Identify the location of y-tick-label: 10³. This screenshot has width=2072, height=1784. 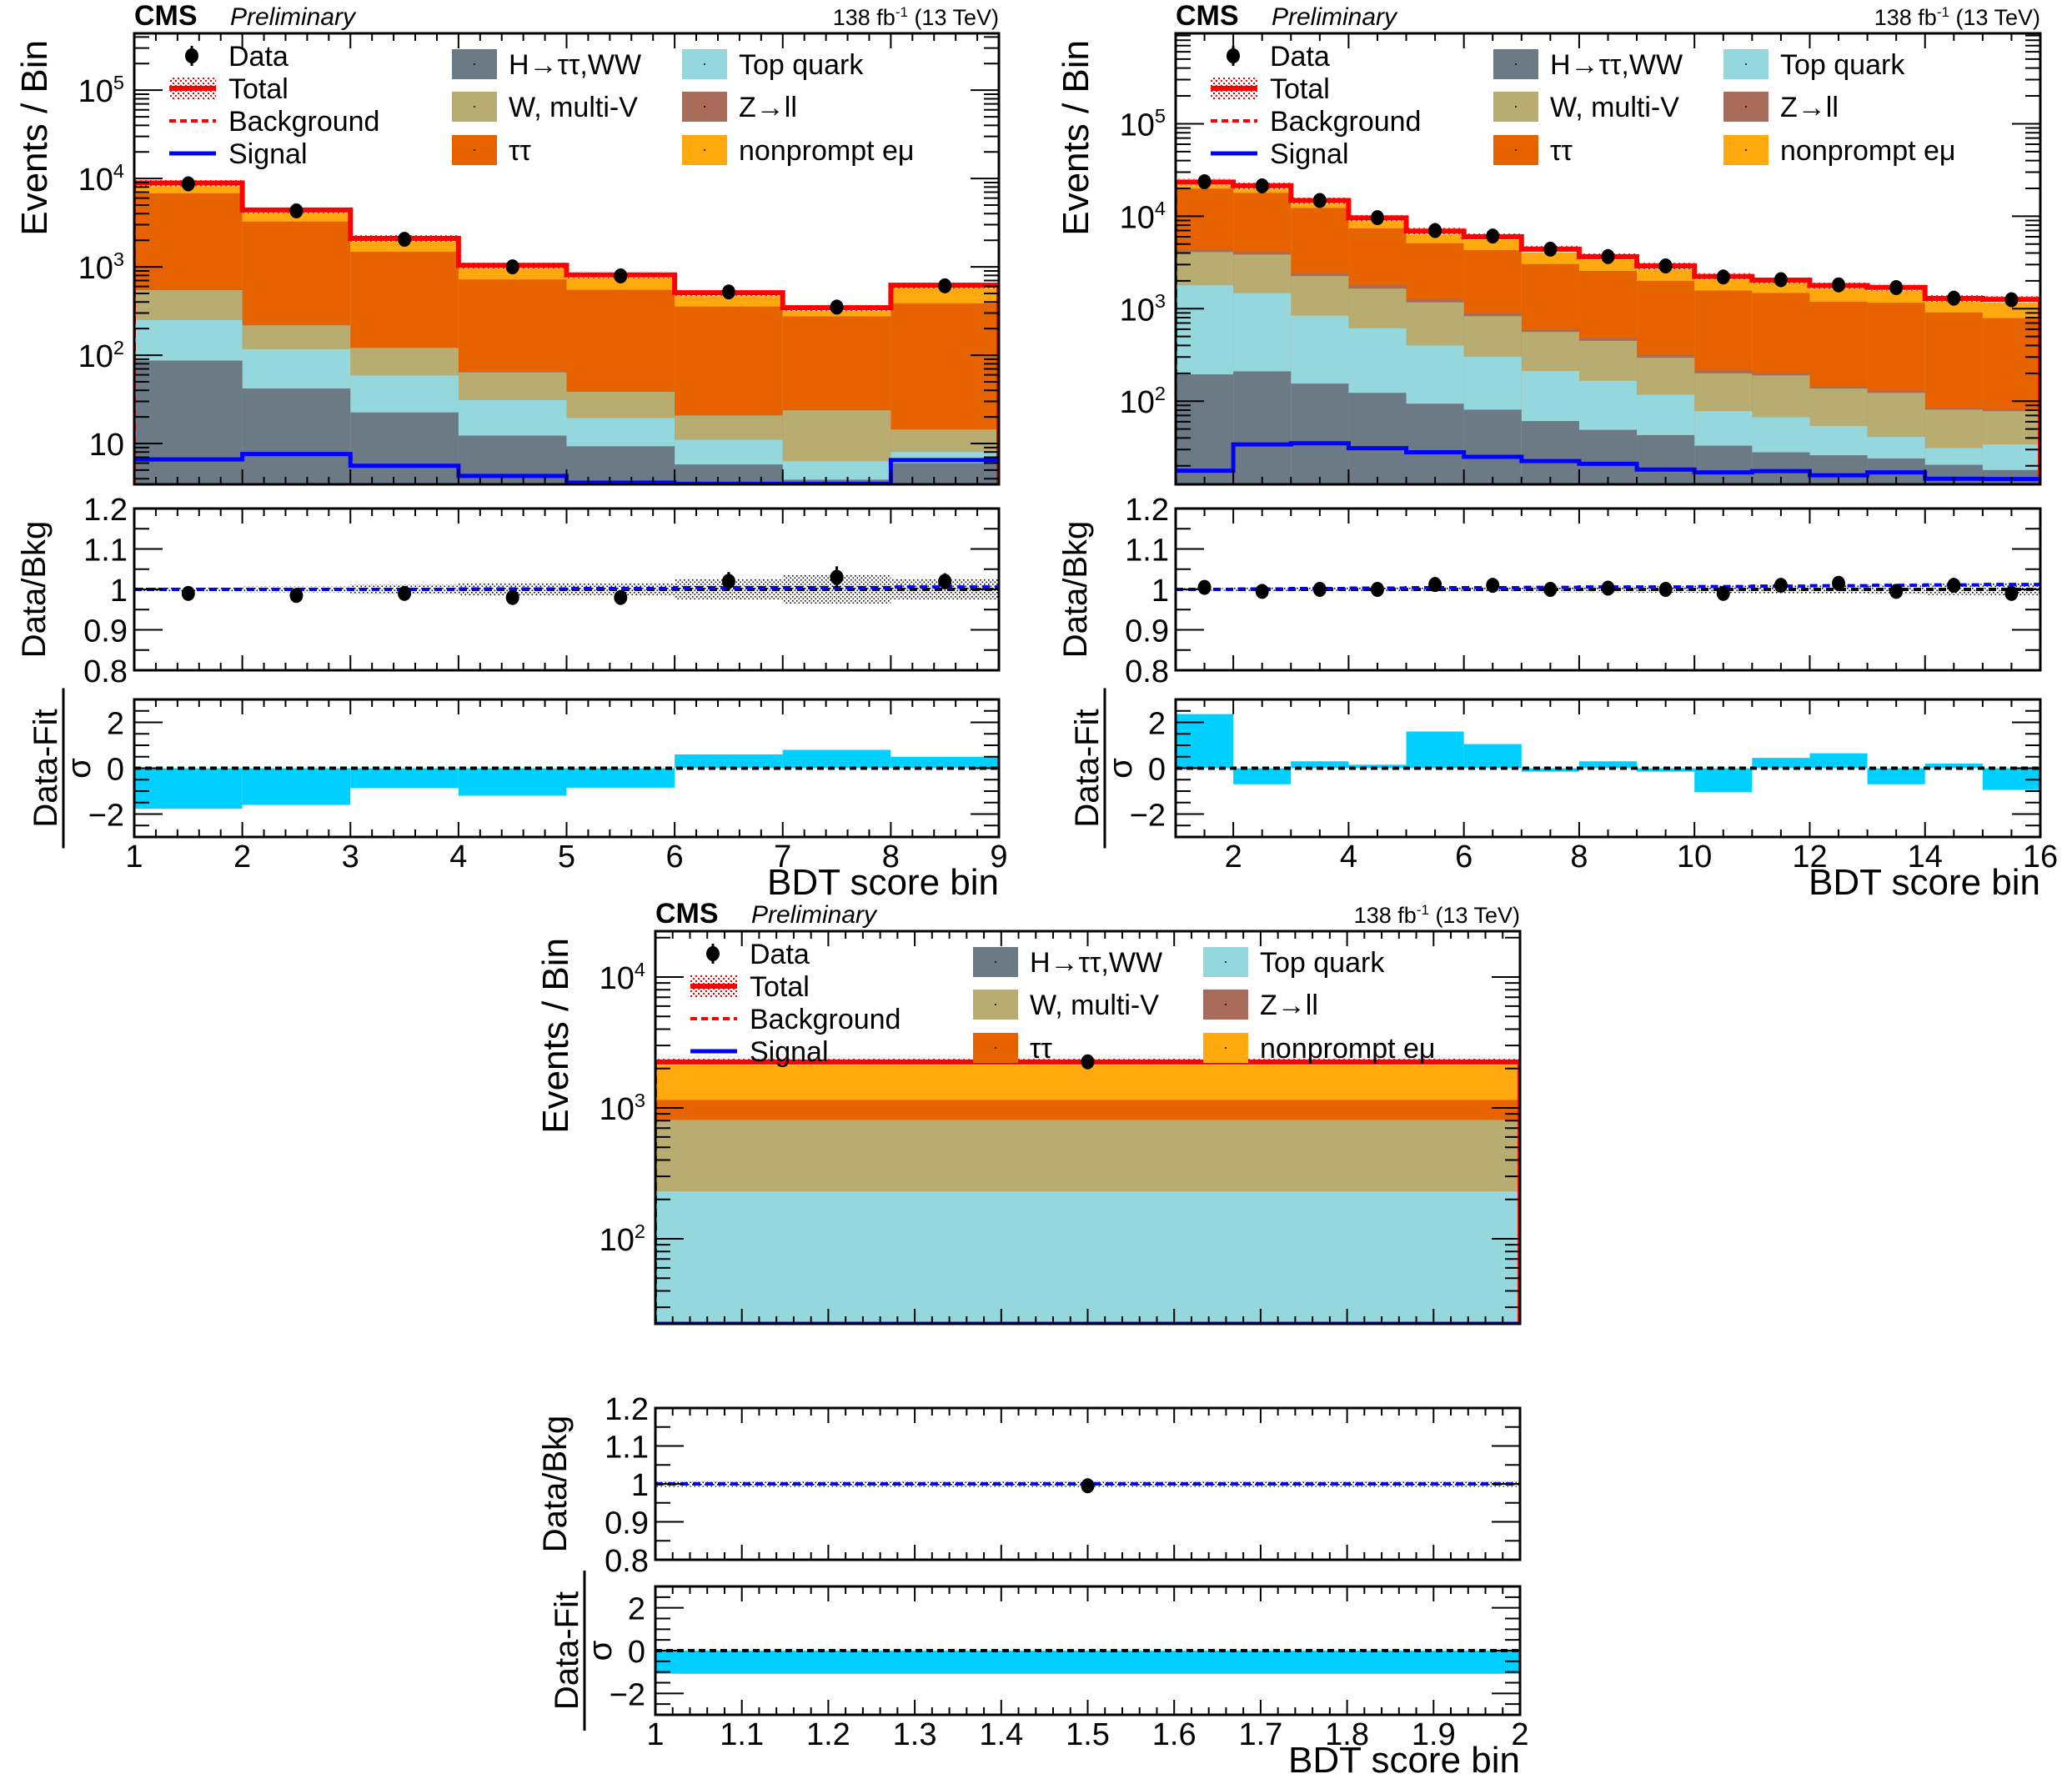
(101, 267).